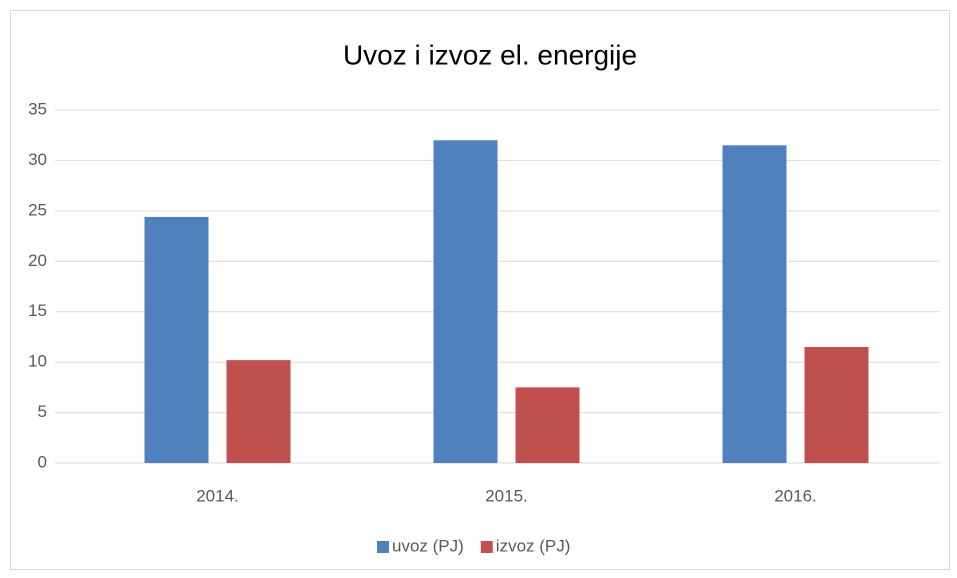 The width and height of the screenshot is (957, 578). What do you see at coordinates (506, 495) in the screenshot?
I see `x-tick-label: 2015.` at bounding box center [506, 495].